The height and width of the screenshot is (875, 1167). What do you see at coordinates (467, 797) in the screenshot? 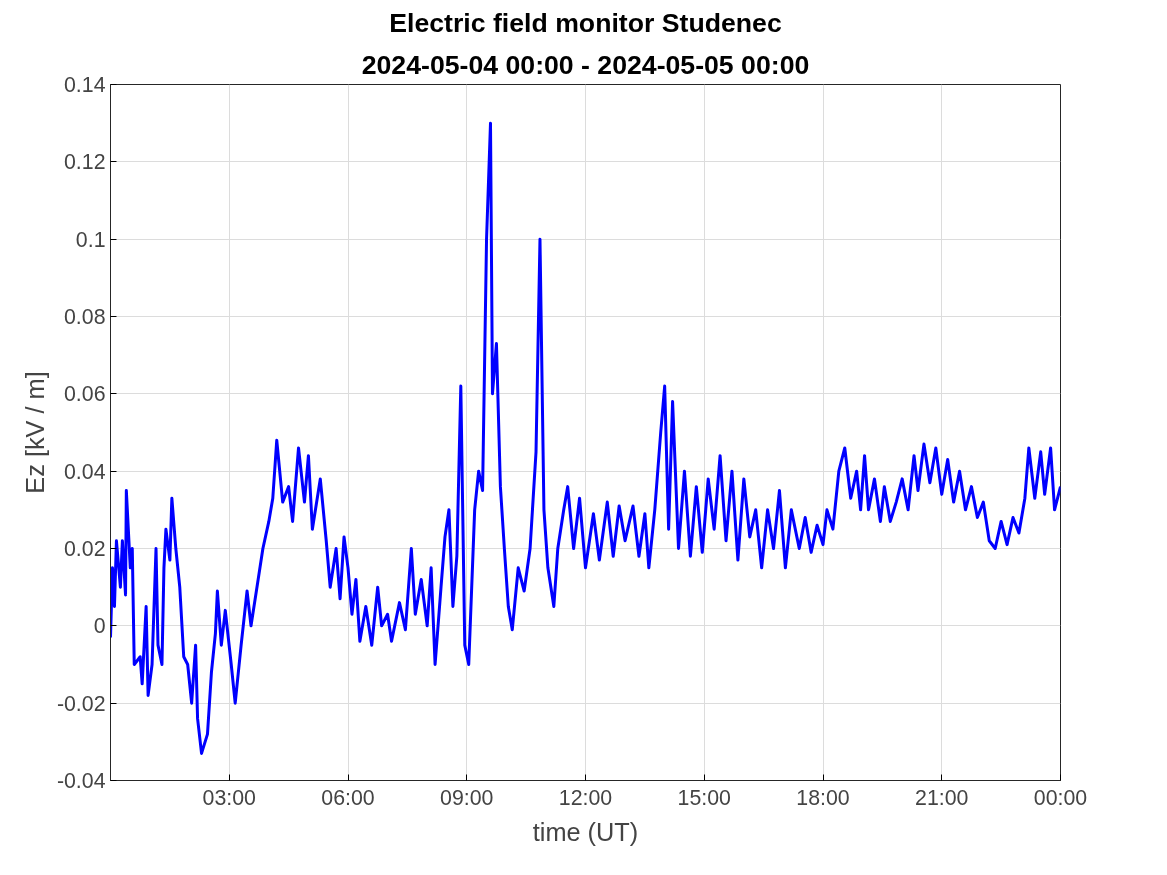
I see `x-tick-label: 09:00` at bounding box center [467, 797].